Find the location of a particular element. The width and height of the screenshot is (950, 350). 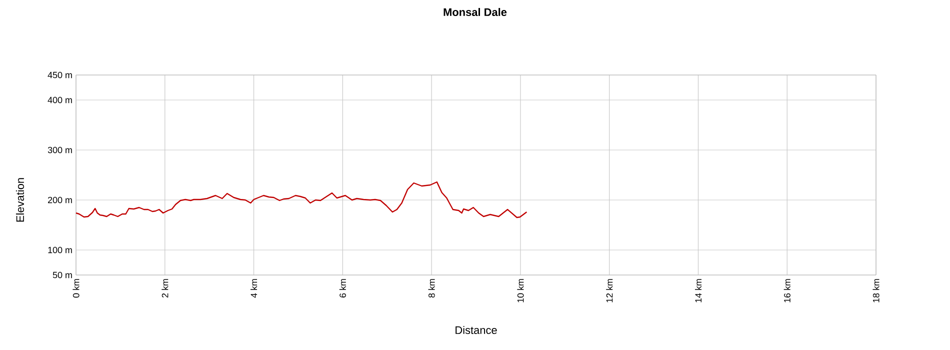

y-axis-title: Elevation is located at coordinates (20, 200).